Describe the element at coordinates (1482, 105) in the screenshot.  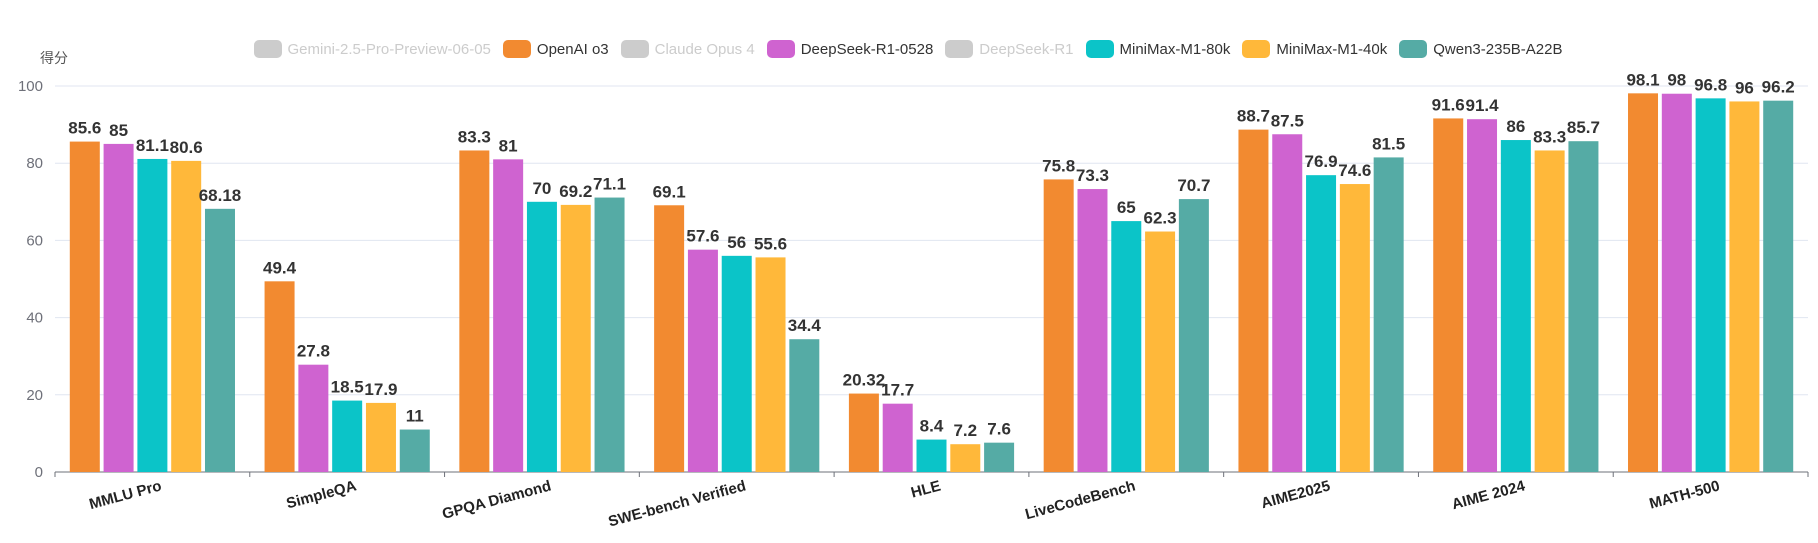
I see `data-label: 91.4` at that location.